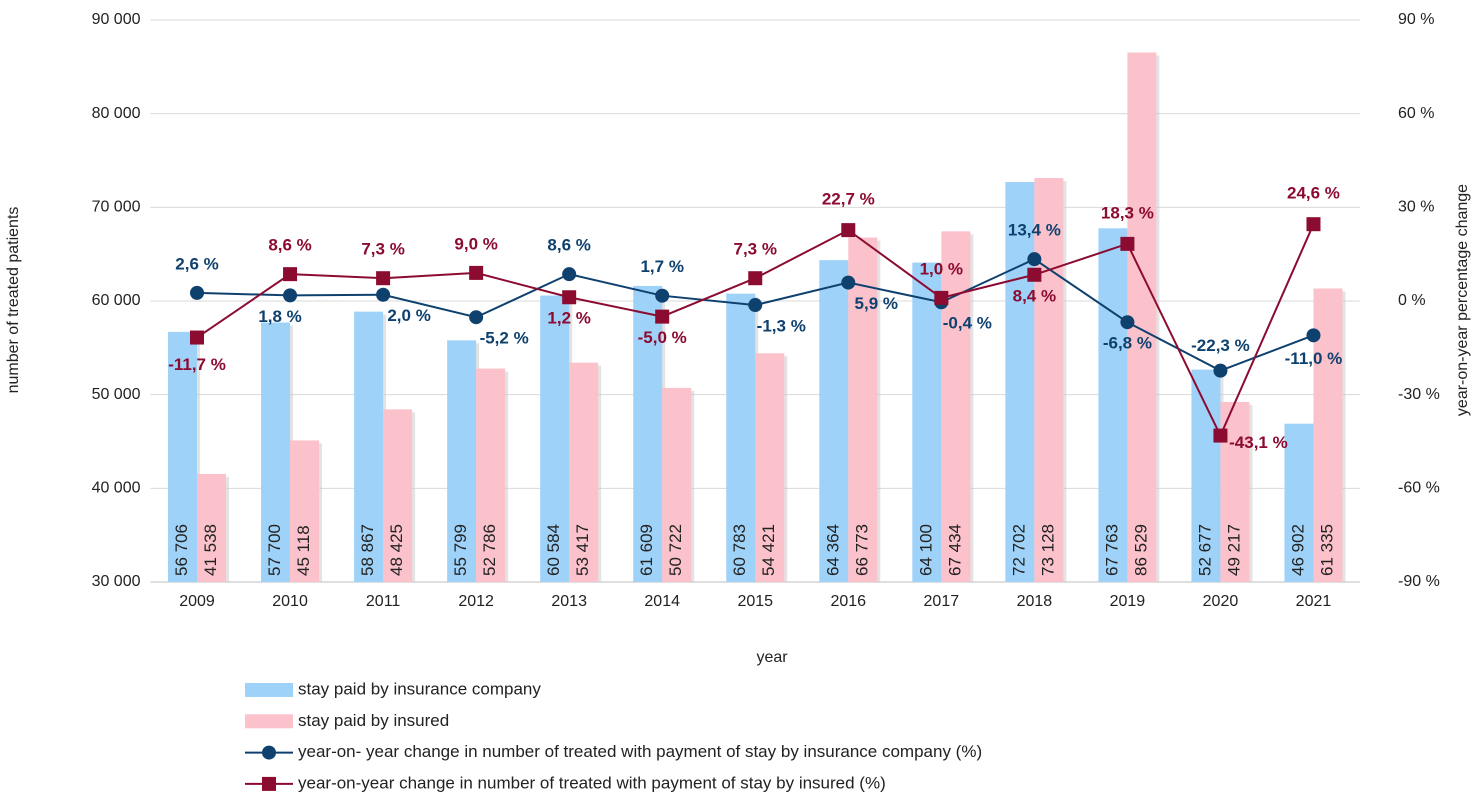 The image size is (1475, 803). What do you see at coordinates (181, 550) in the screenshot?
I see `bar-value-label: 56 706` at bounding box center [181, 550].